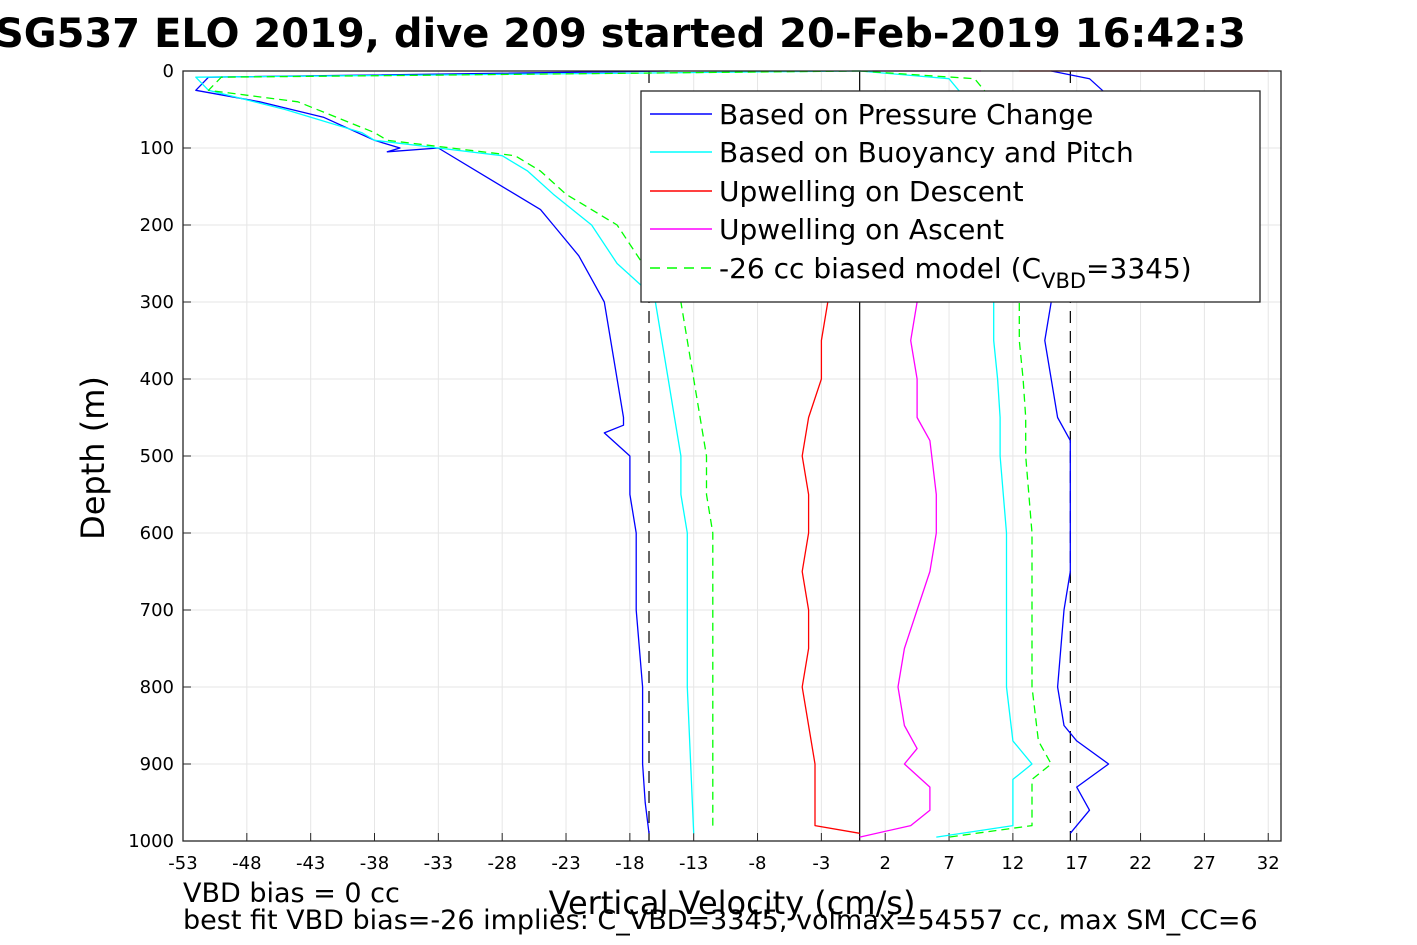  I want to click on y-axis-label: Depth (m), so click(93, 458).